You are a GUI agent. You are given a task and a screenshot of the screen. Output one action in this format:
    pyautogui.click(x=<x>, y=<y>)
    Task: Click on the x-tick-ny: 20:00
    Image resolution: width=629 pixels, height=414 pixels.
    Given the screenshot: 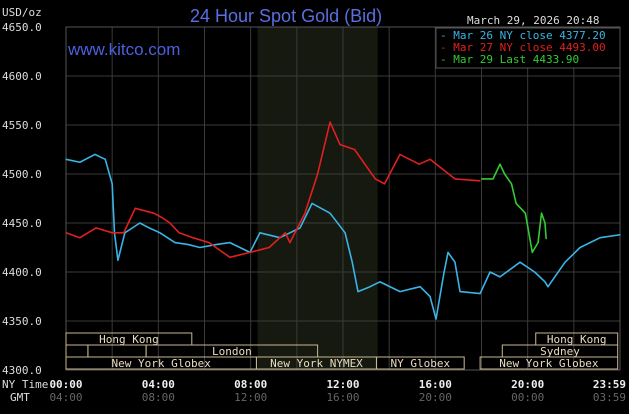 What is the action you would take?
    pyautogui.click(x=527, y=384)
    